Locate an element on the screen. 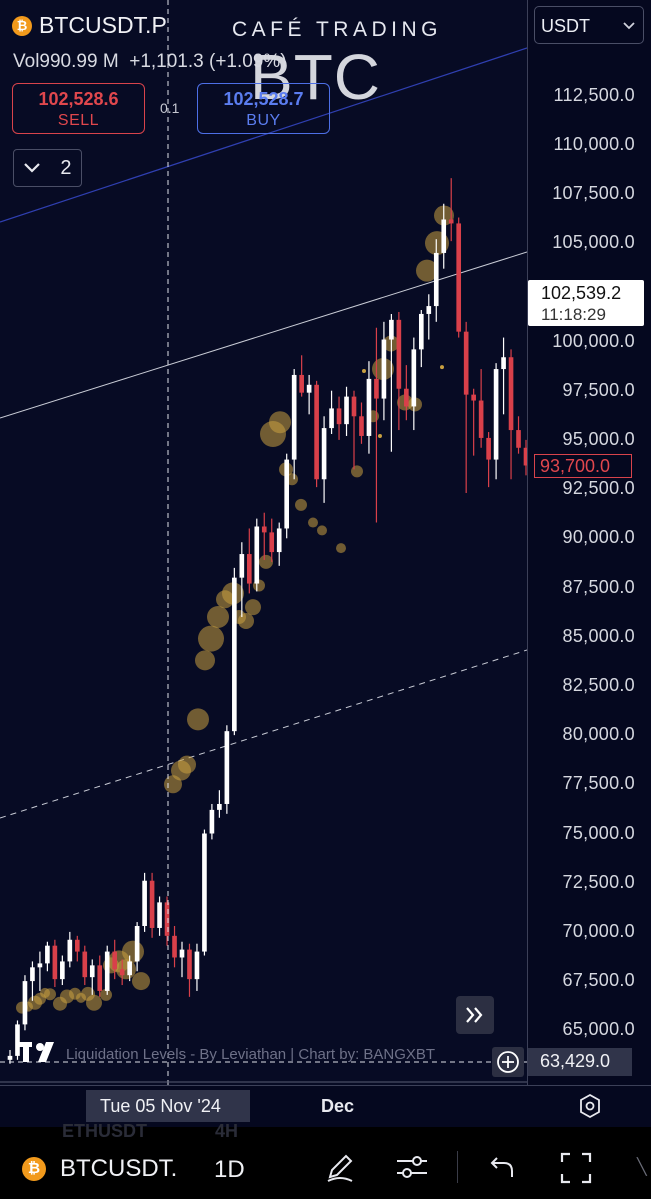 The image size is (651, 1199). price-tick-label: 70,000.0 is located at coordinates (598, 930).